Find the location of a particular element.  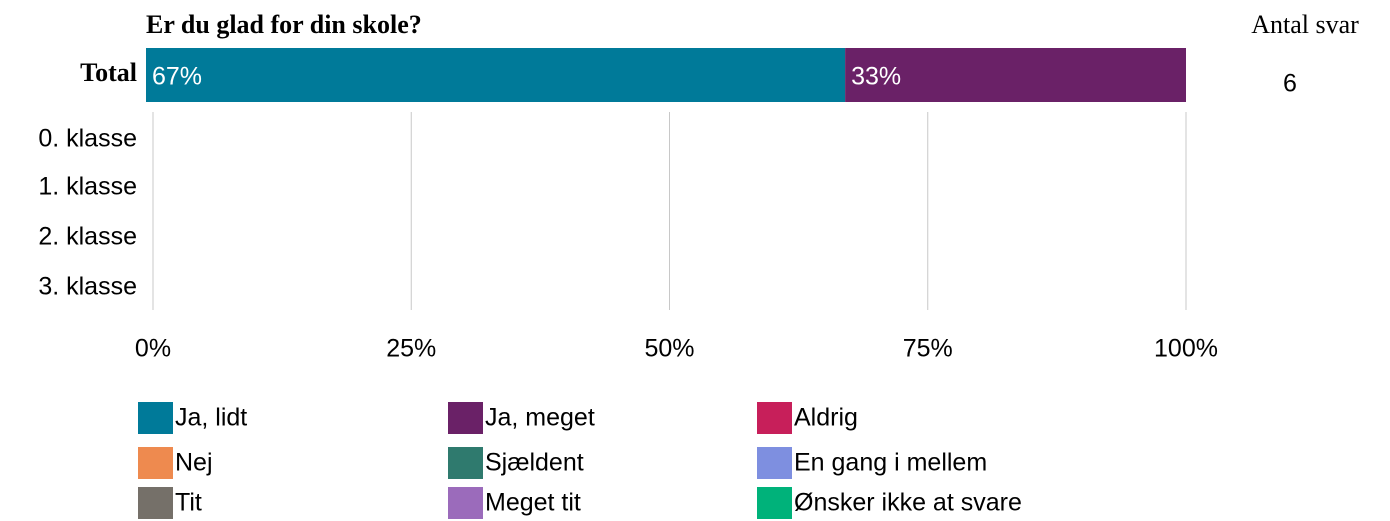

legend-label: Tit is located at coordinates (188, 503).